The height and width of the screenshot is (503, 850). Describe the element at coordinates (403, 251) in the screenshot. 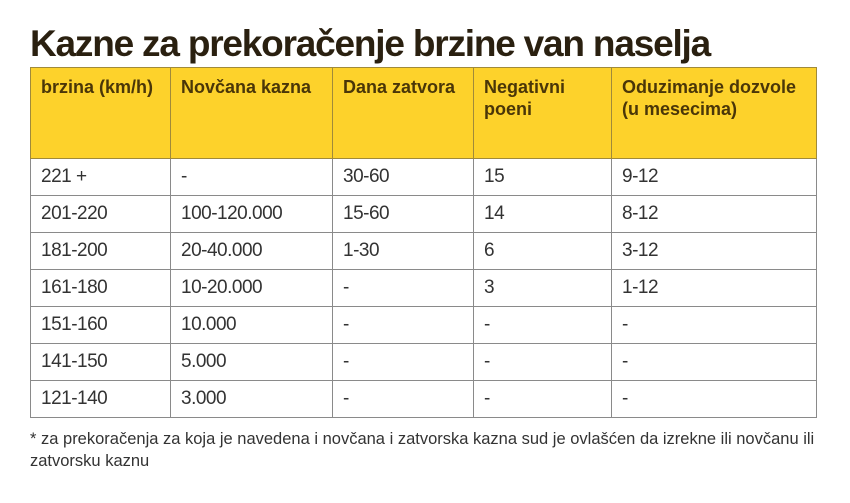

I see `table-cell: 1-30` at that location.